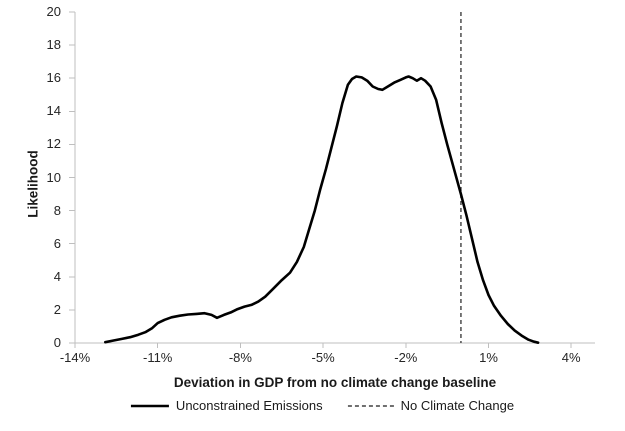 The image size is (625, 431). What do you see at coordinates (488, 357) in the screenshot?
I see `x-tick-label: 1%` at bounding box center [488, 357].